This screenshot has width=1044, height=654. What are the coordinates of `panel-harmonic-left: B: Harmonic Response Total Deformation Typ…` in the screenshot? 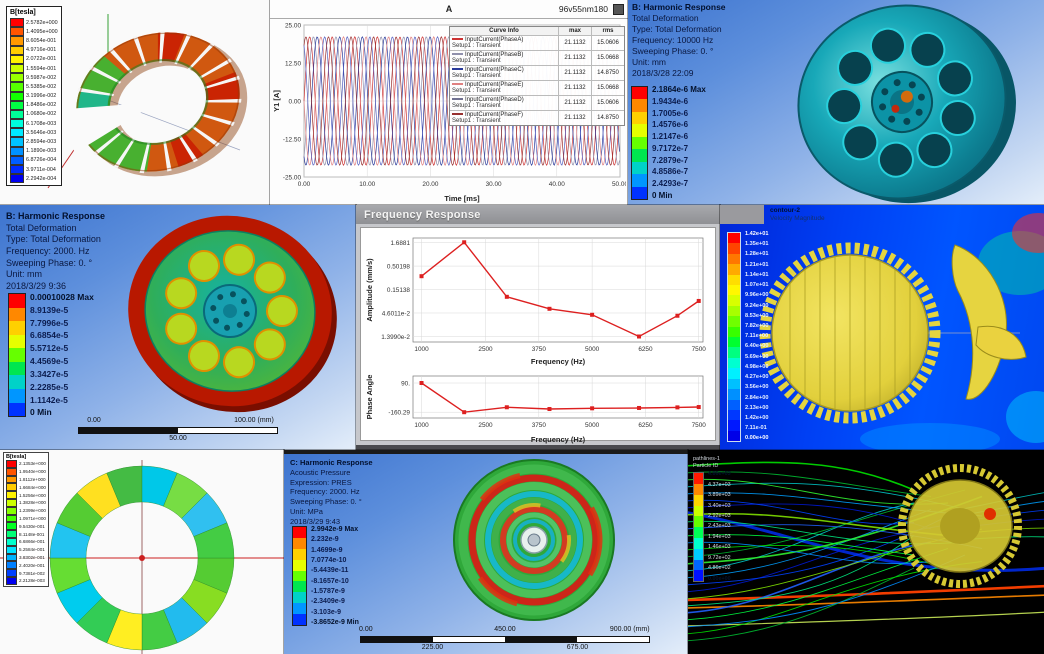 It's located at (178, 327).